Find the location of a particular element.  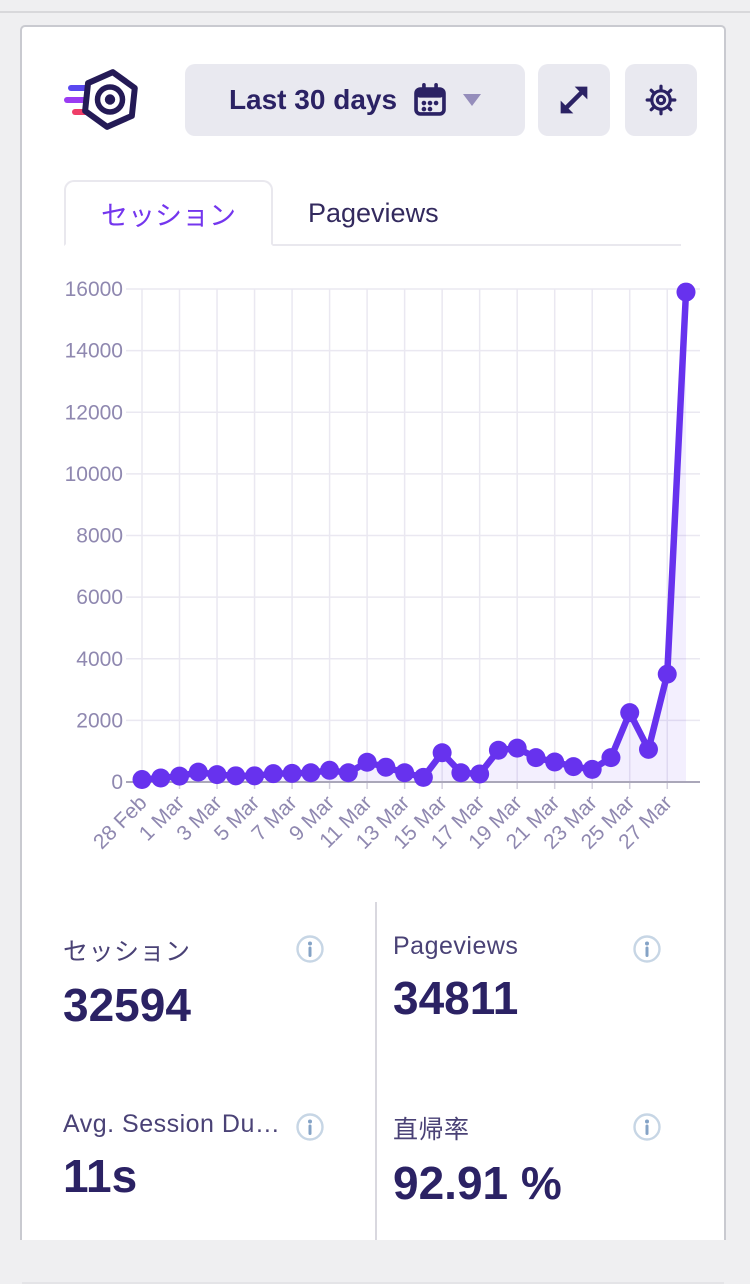

metric-tabs: セッション Pageviews is located at coordinates (372, 213).